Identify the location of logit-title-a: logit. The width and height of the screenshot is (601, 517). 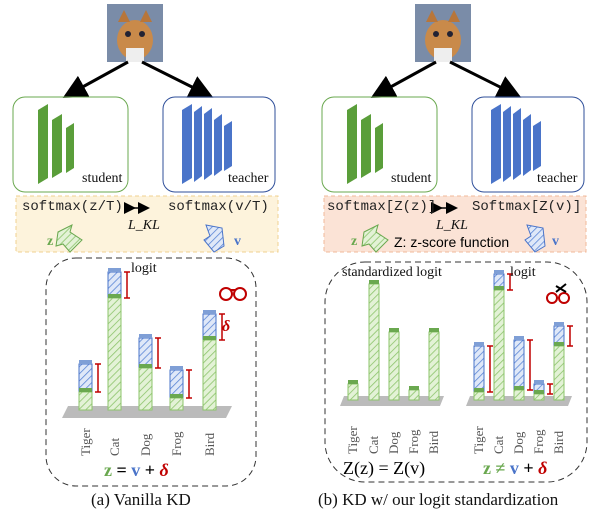
(144, 268).